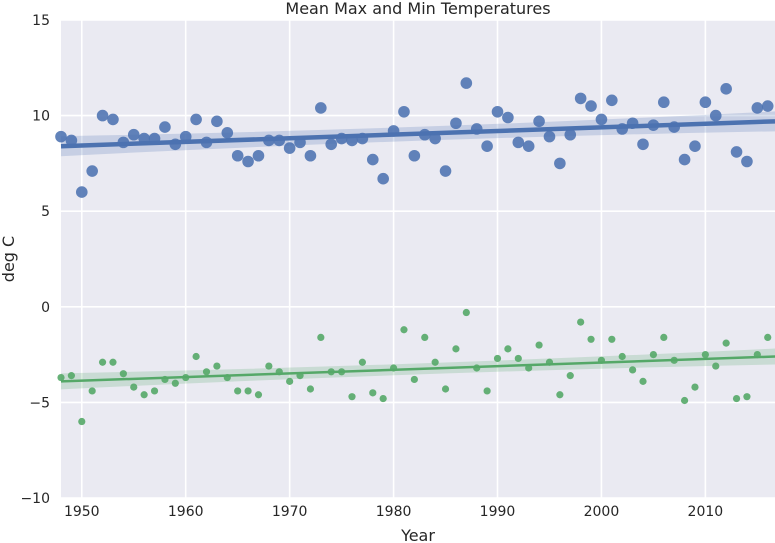 The width and height of the screenshot is (775, 543). What do you see at coordinates (393, 512) in the screenshot?
I see `x-tick-labels: 1950 1960 1970 1980 1990 2000 2010` at bounding box center [393, 512].